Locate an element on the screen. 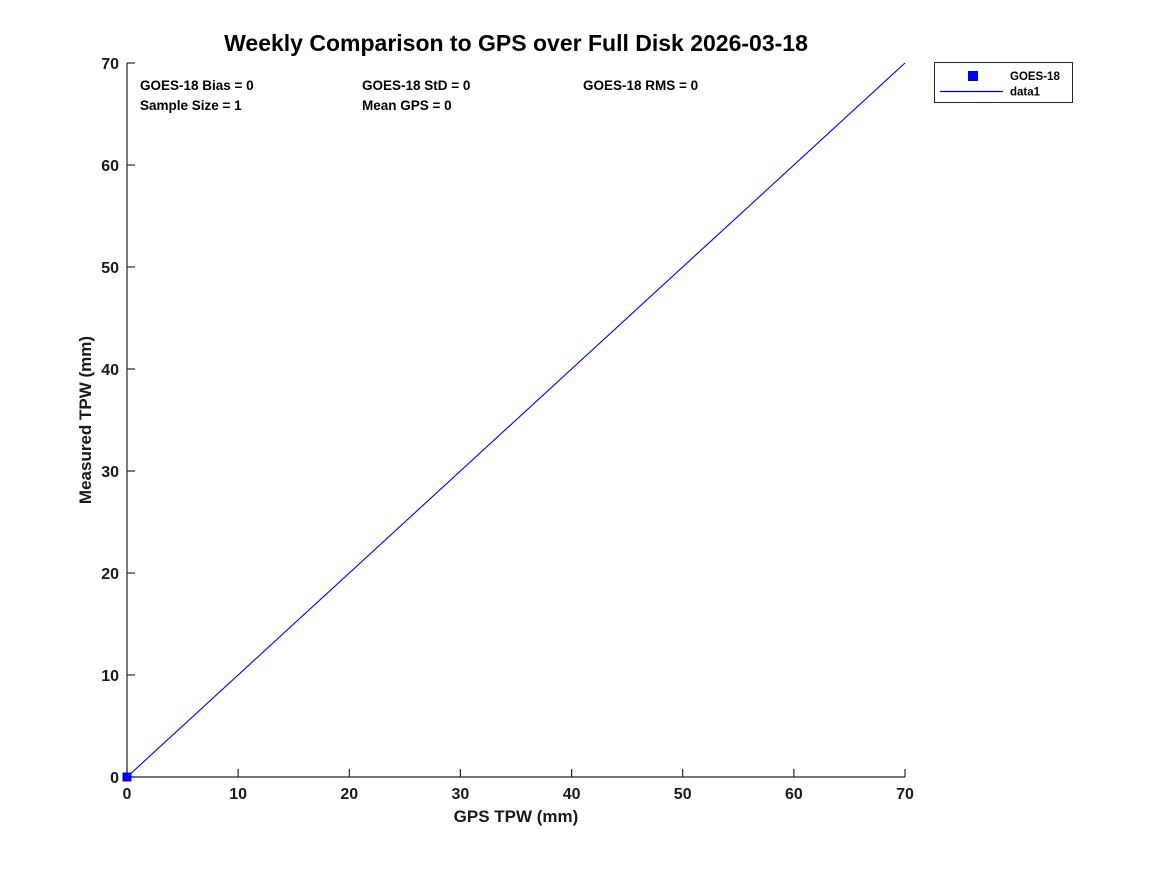 The image size is (1167, 875). y-axis-label: Measured TPW (mm) is located at coordinates (85, 420).